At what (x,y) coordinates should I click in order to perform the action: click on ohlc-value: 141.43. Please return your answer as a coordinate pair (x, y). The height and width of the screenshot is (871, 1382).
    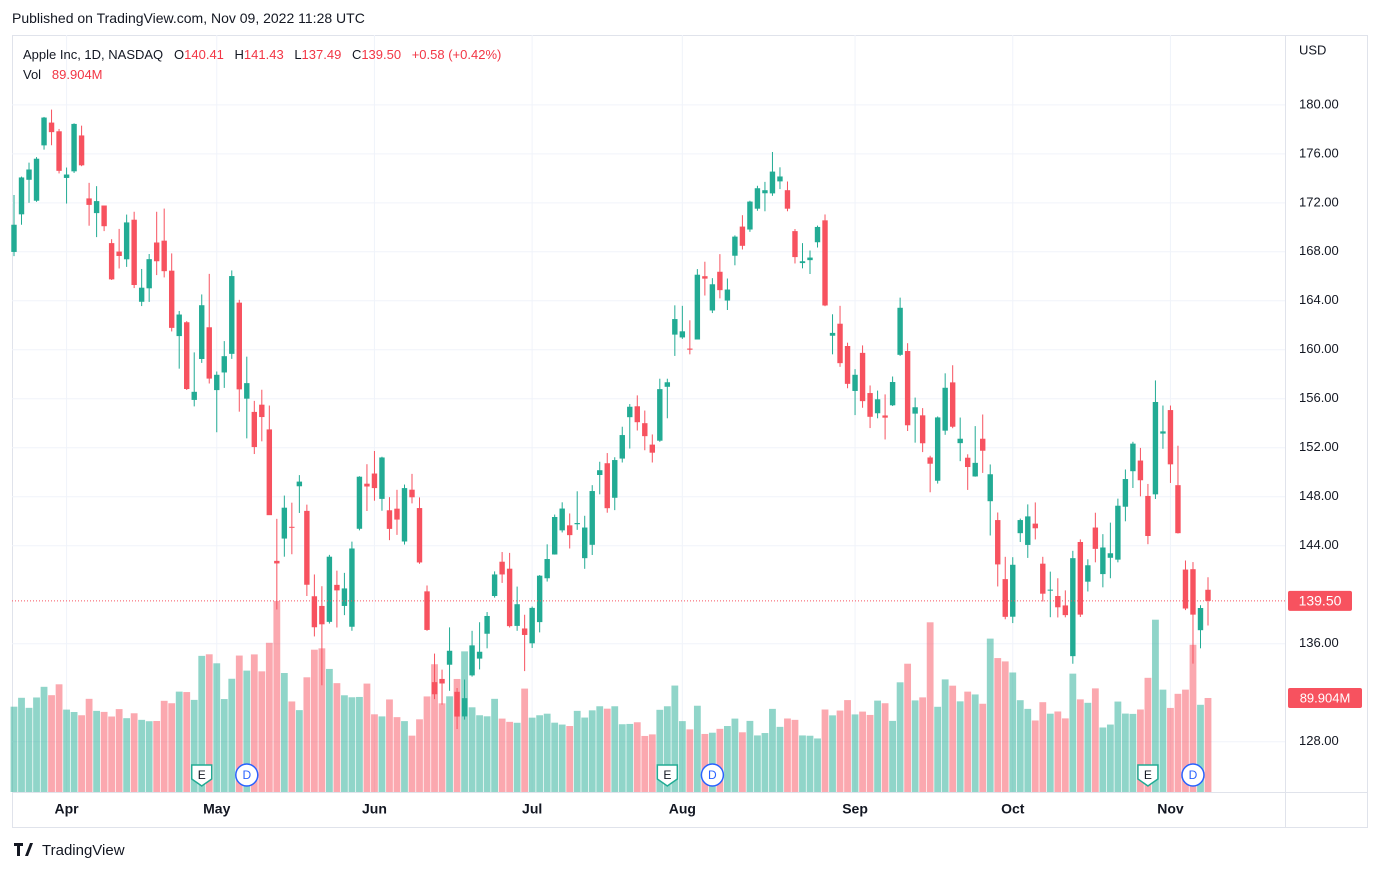
    Looking at the image, I should click on (263, 54).